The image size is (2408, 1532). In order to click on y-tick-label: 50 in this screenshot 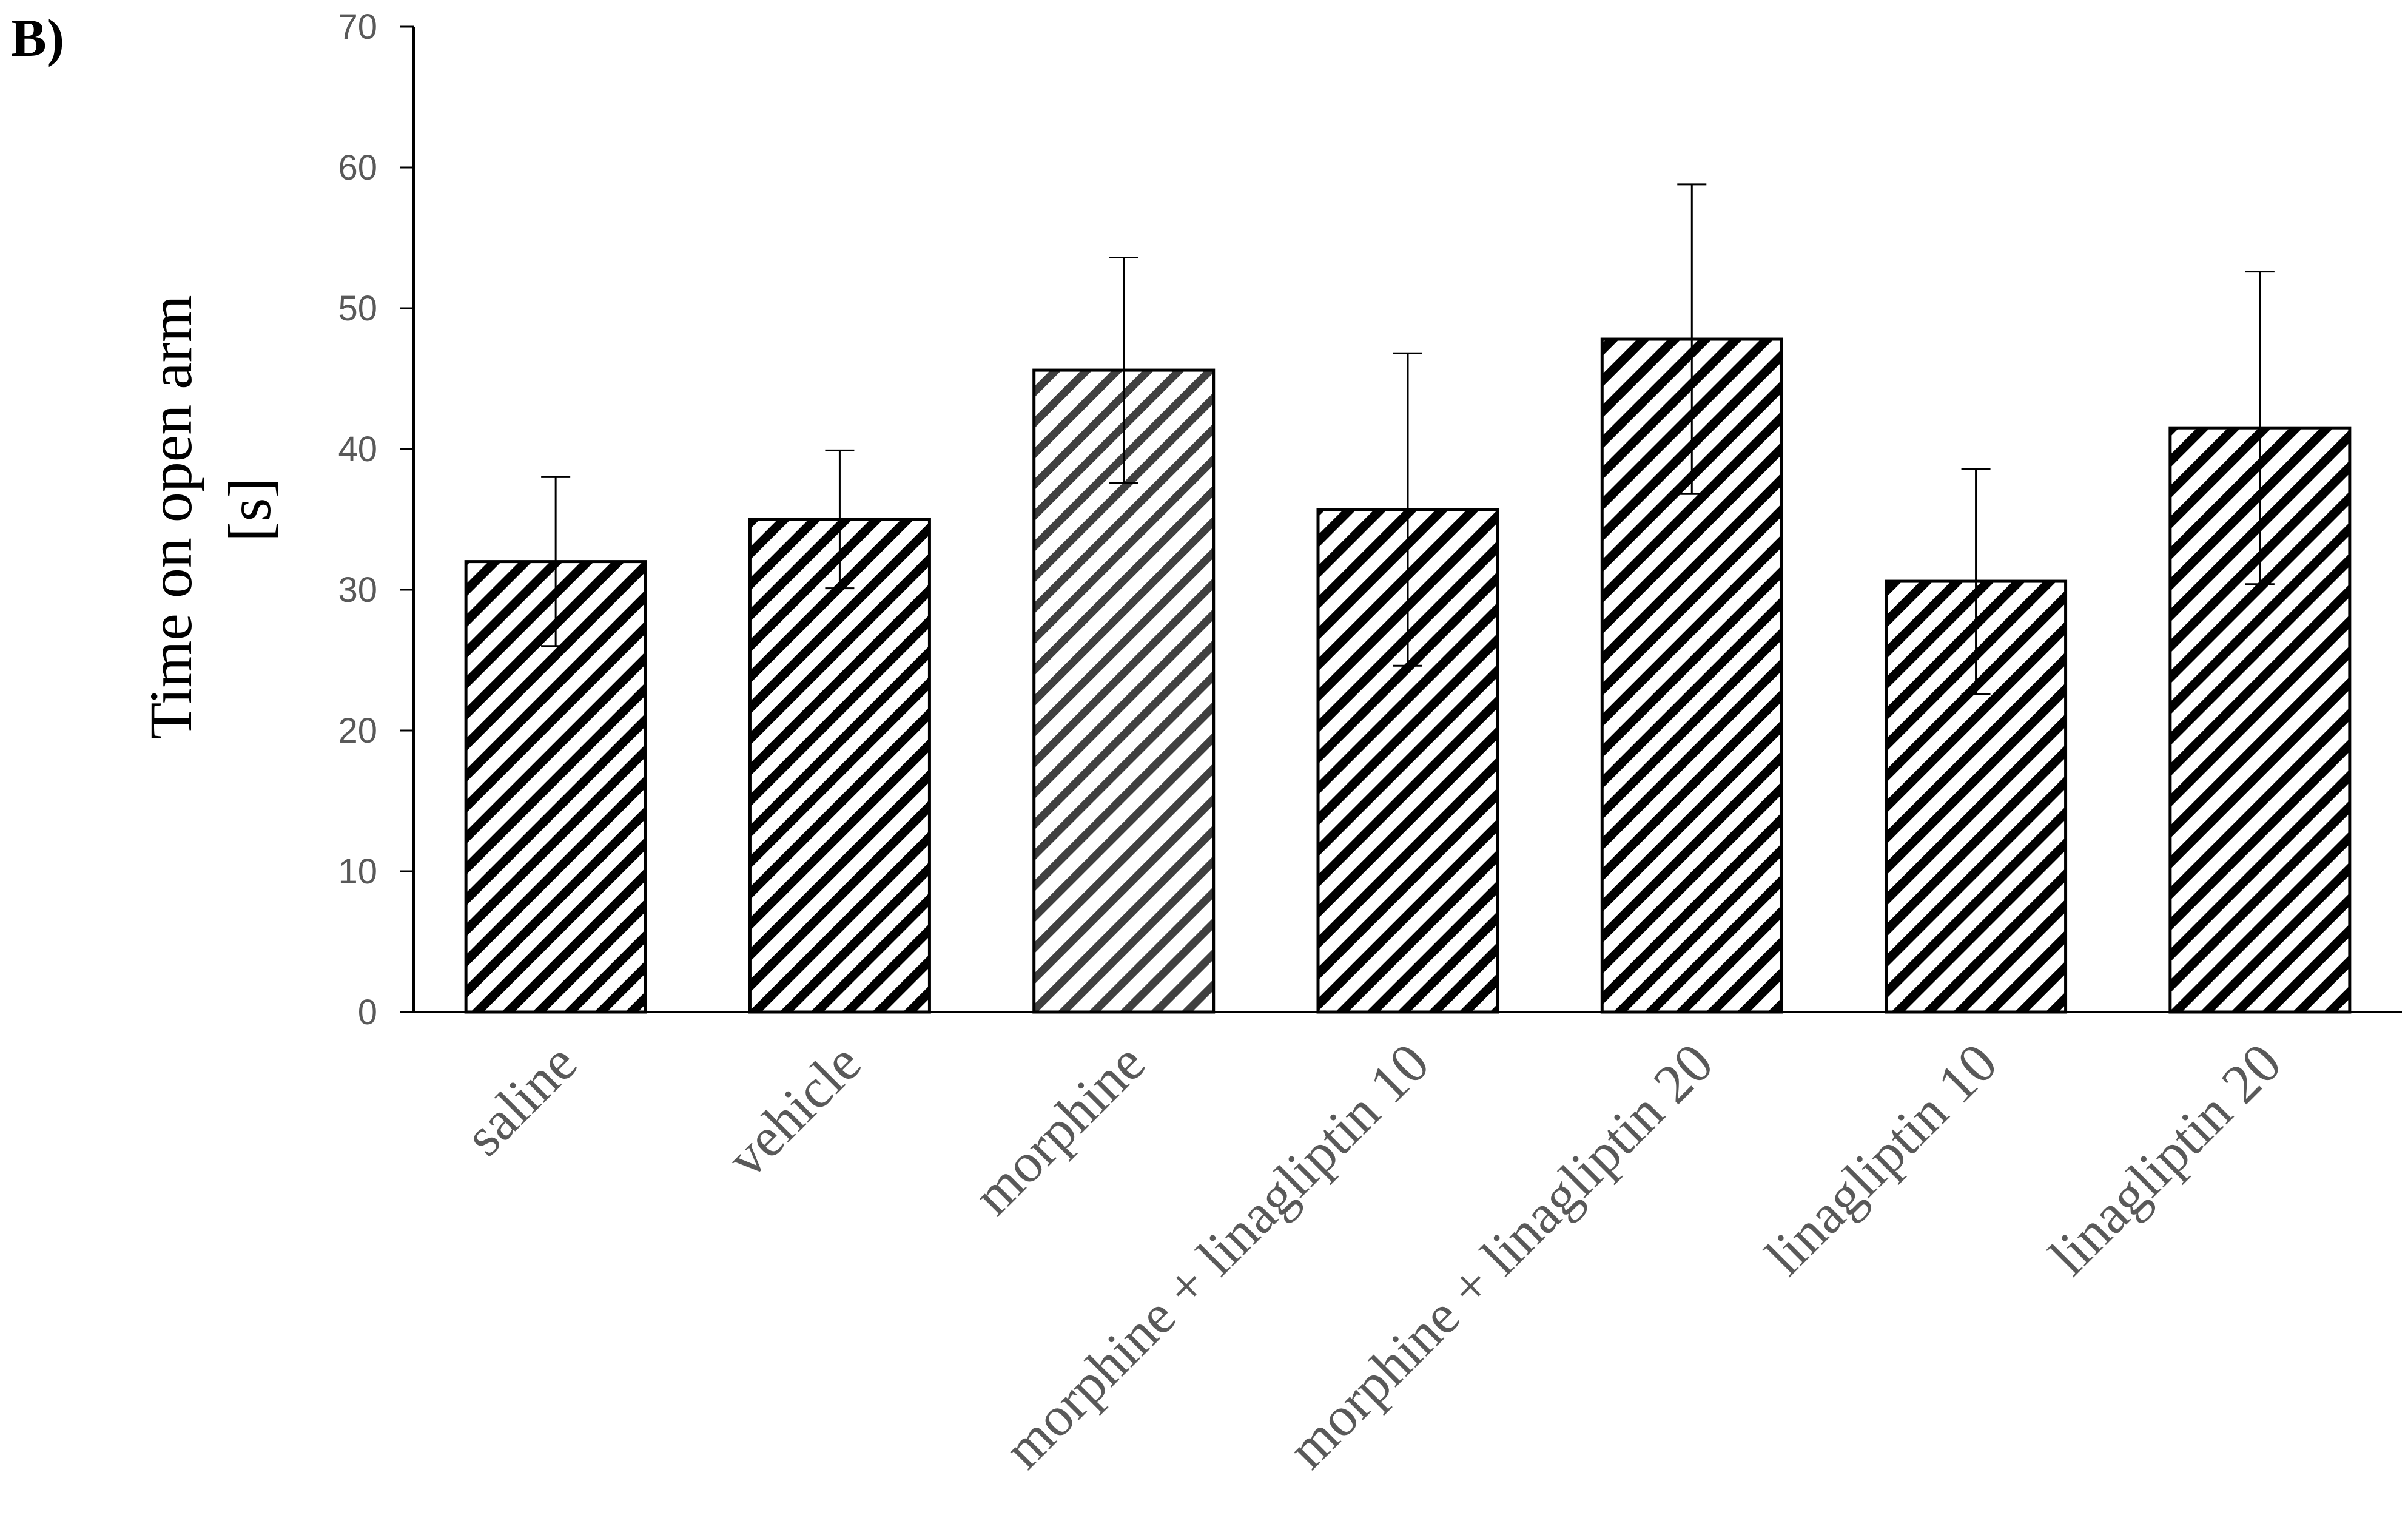, I will do `click(357, 308)`.